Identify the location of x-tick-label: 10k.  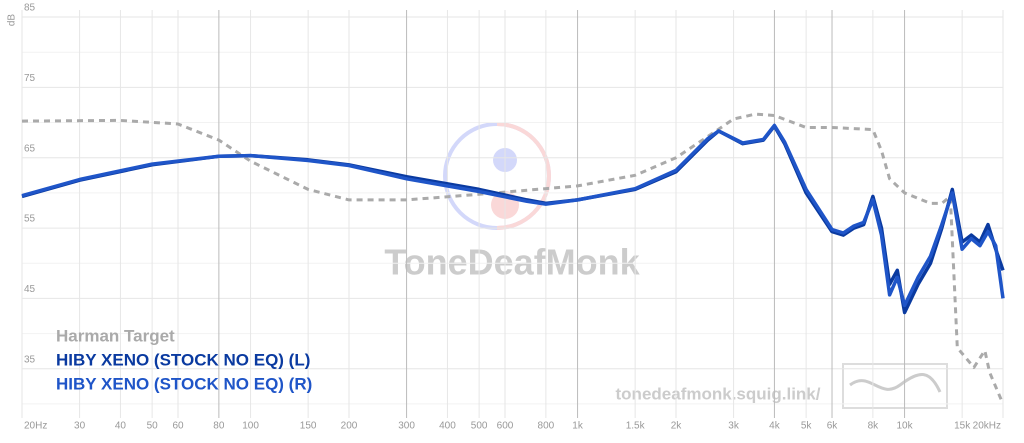
(905, 426).